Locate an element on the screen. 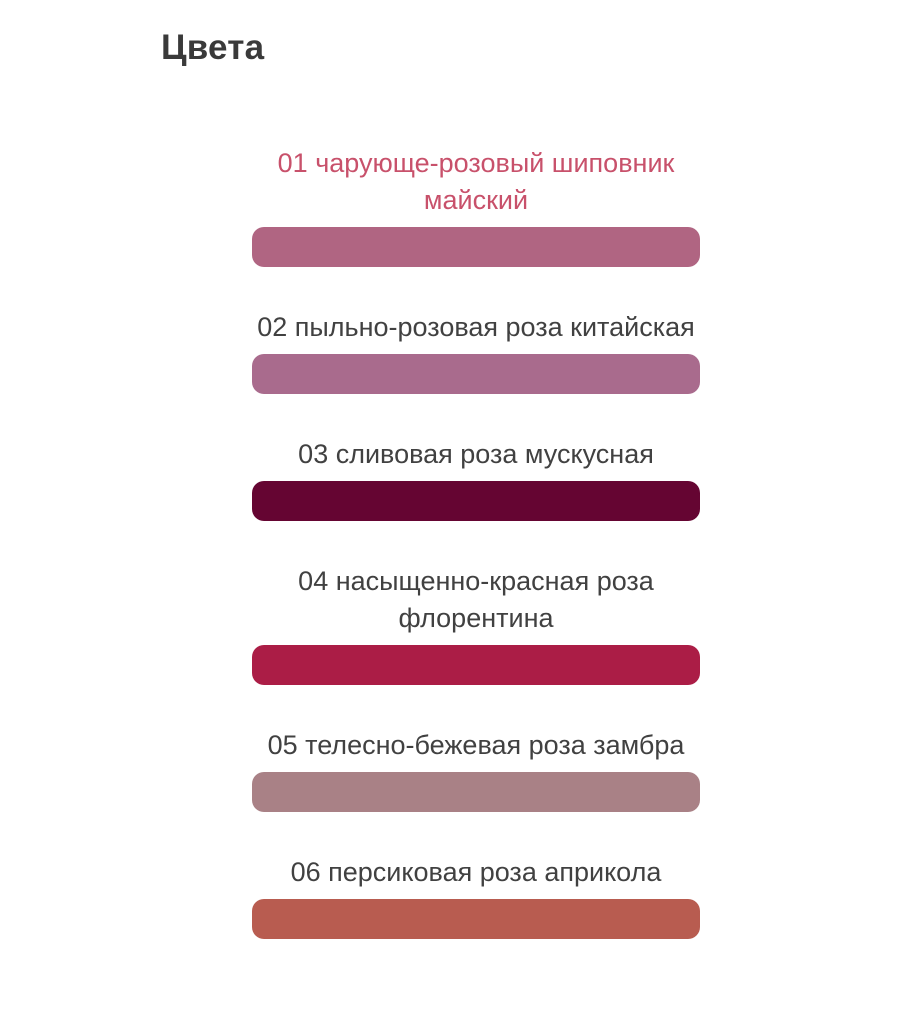  shade-label-04: 04 насыщенно-красная роза флорентина is located at coordinates (476, 599).